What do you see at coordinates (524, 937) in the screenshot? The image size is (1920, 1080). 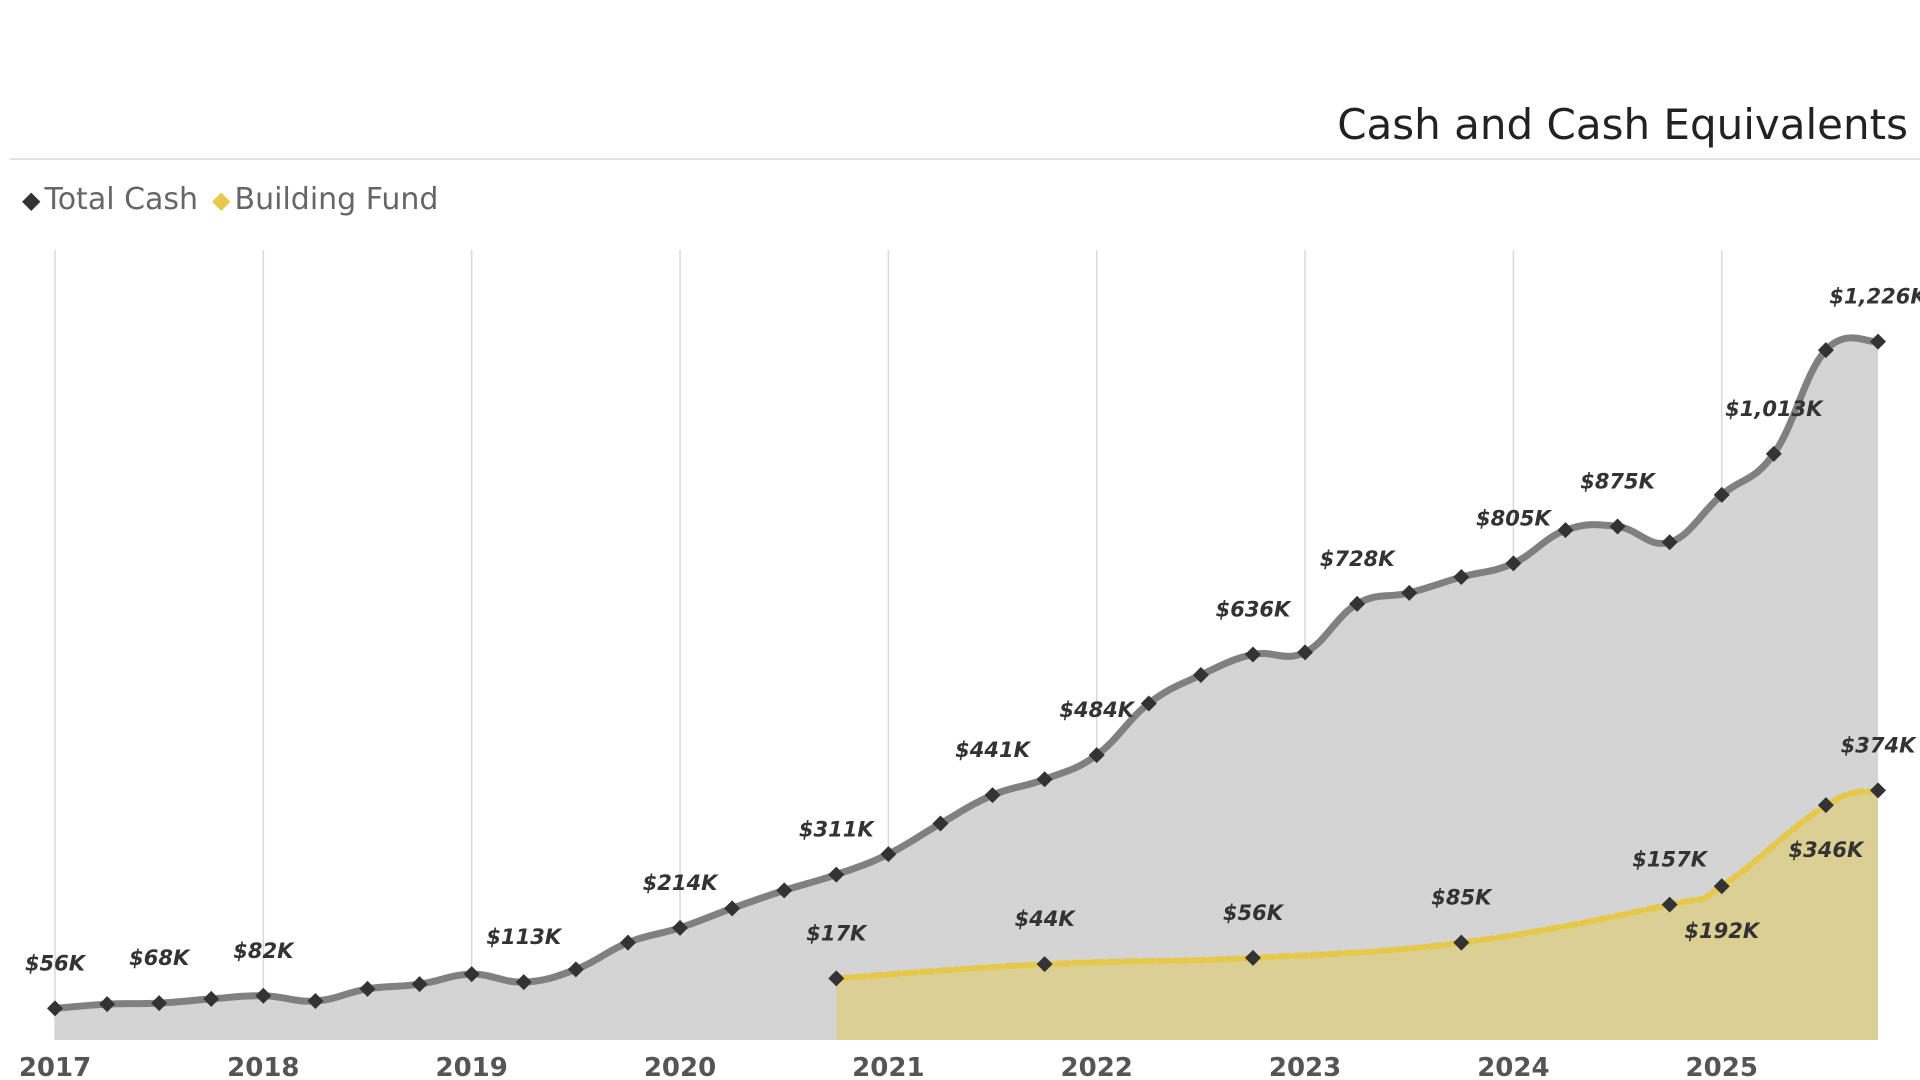 I see `data-label: $113K` at bounding box center [524, 937].